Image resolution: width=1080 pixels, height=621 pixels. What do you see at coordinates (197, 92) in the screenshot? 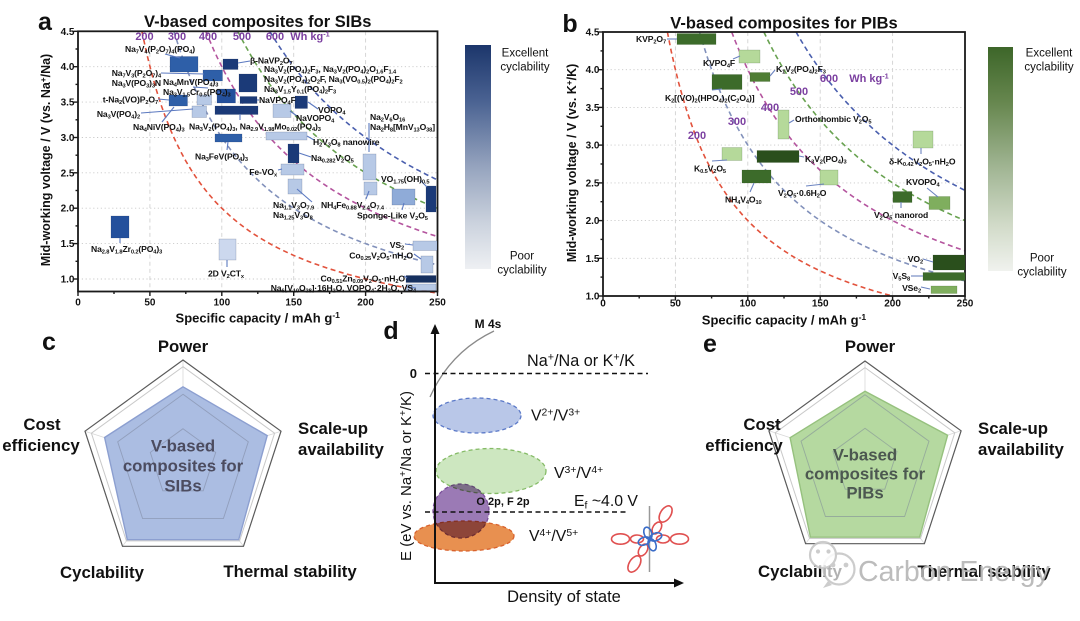
I see `svg-text: Na3V1.5Cr0.5(PO4)3` at bounding box center [197, 92].